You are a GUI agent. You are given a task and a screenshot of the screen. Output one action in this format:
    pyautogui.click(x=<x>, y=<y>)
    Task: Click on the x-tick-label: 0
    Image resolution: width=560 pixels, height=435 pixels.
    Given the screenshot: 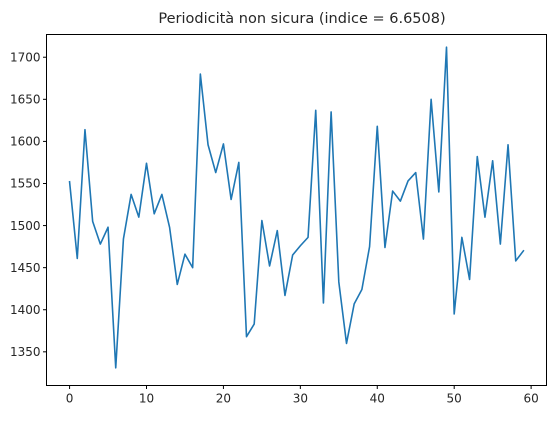 What is the action you would take?
    pyautogui.click(x=70, y=399)
    